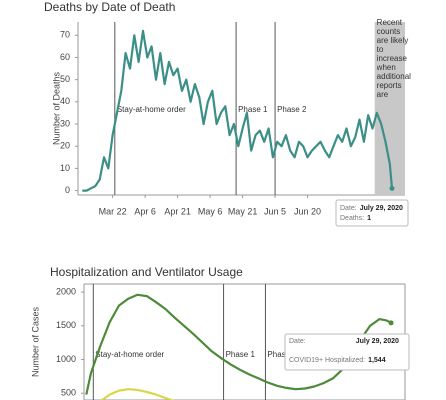  Describe the element at coordinates (210, 211) in the screenshot. I see `x-tick-label: May 6` at that location.